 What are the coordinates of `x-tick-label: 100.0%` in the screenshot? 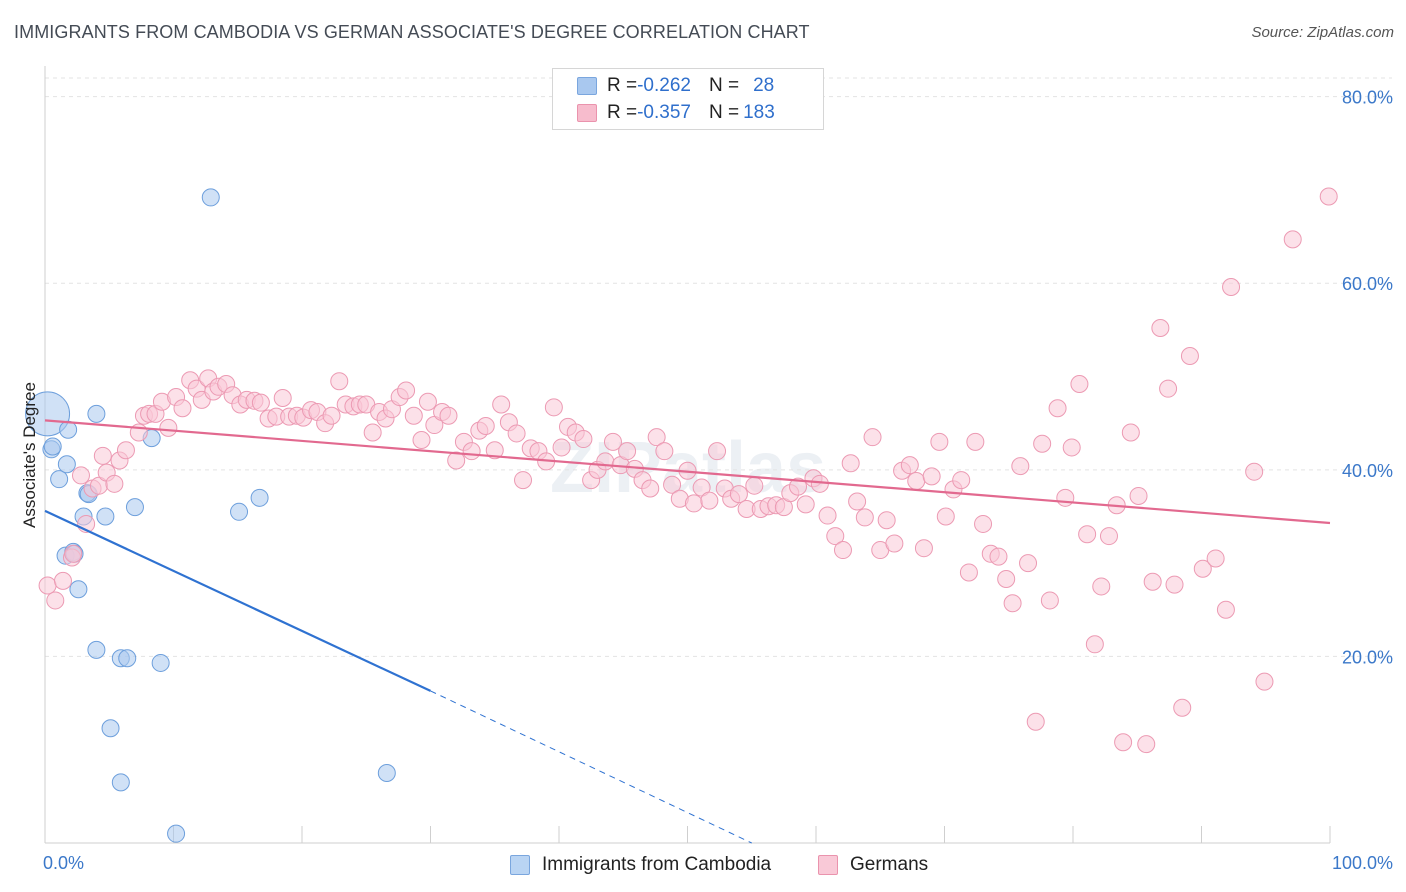 It's located at (1362, 863).